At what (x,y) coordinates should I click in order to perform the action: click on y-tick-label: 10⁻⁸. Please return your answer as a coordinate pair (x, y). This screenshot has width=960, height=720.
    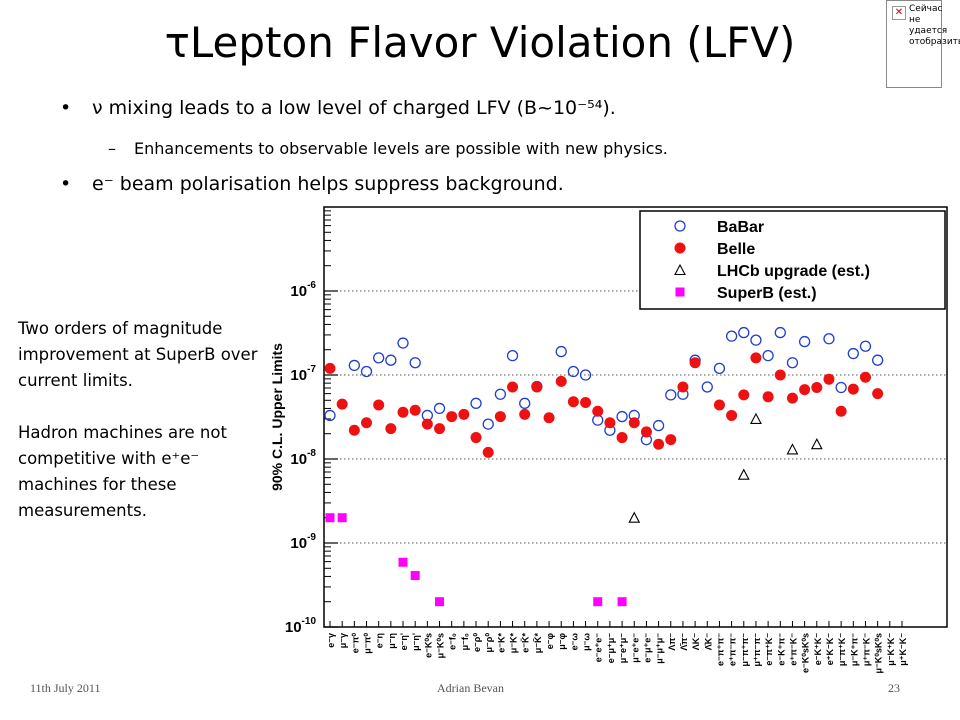
    Looking at the image, I should click on (303, 458).